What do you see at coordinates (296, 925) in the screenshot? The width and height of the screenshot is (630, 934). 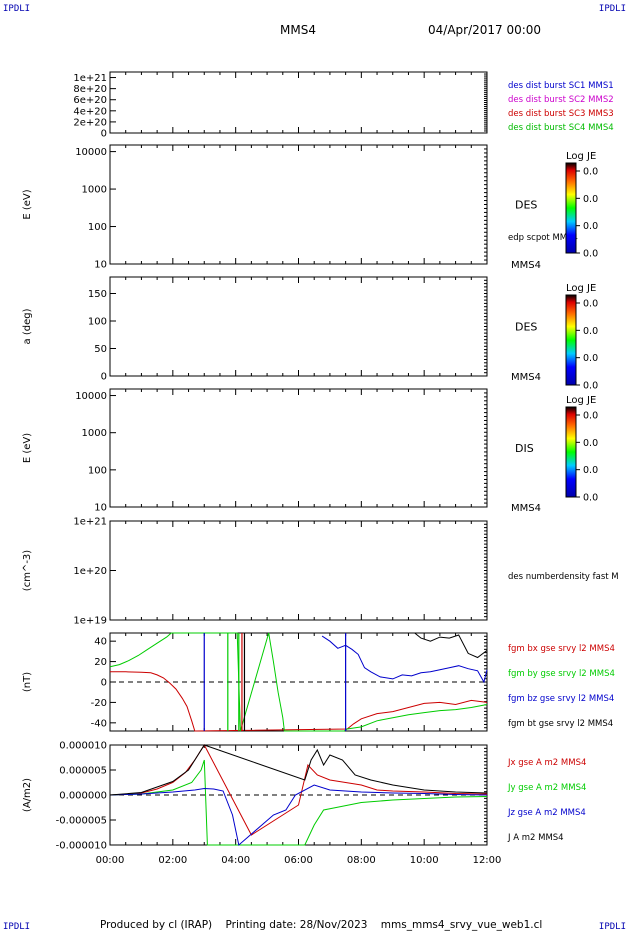 I see `footer-printing-date: Printing date: 28/Nov/2023` at bounding box center [296, 925].